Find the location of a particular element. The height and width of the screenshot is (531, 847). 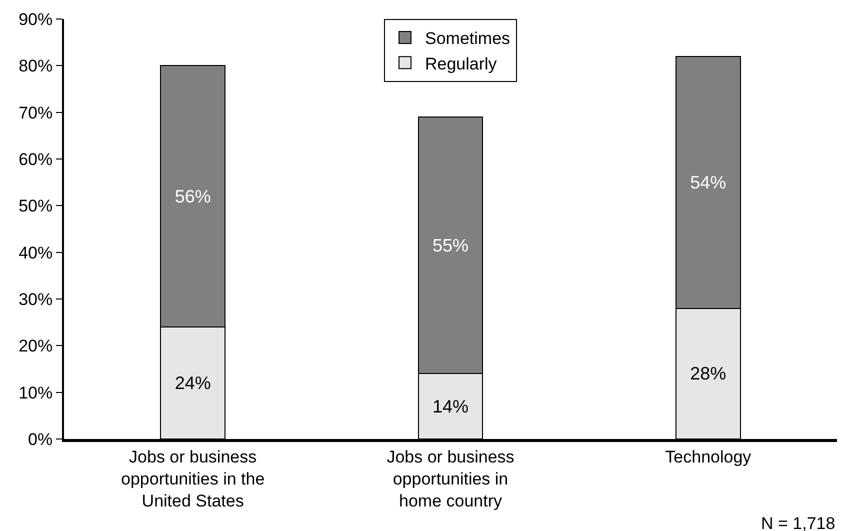

data-label: 55% is located at coordinates (450, 245).